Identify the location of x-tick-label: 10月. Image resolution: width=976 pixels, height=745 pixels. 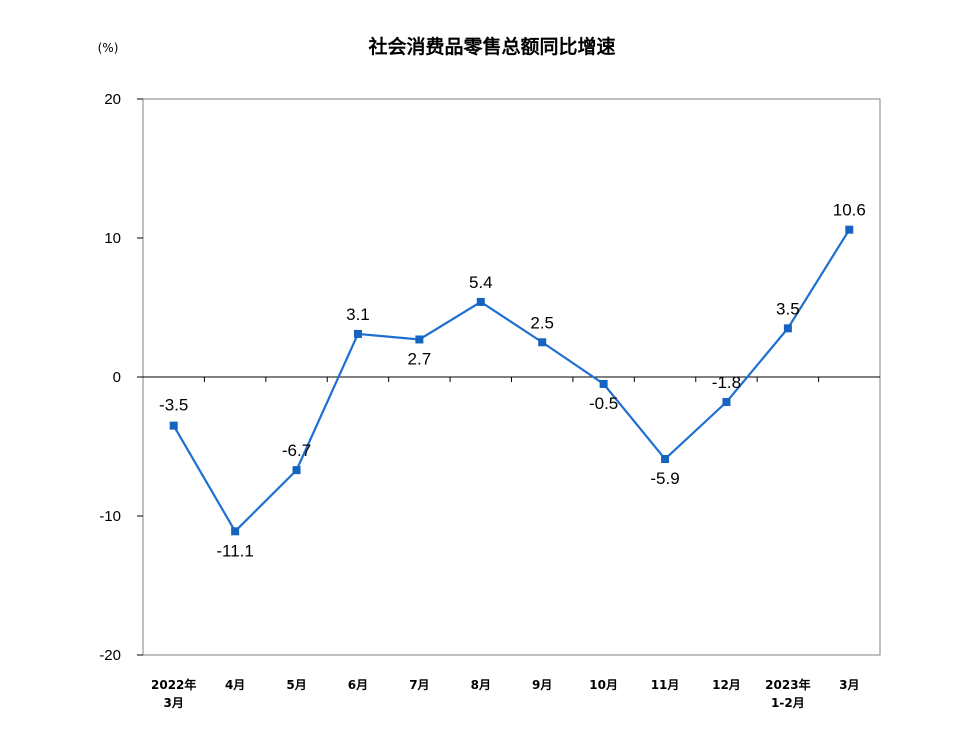
(603, 685).